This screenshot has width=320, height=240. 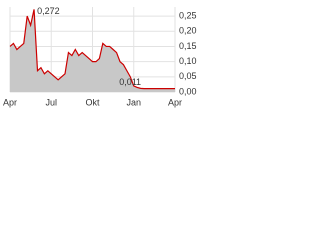 I want to click on value-label: 0,272, so click(x=48, y=11).